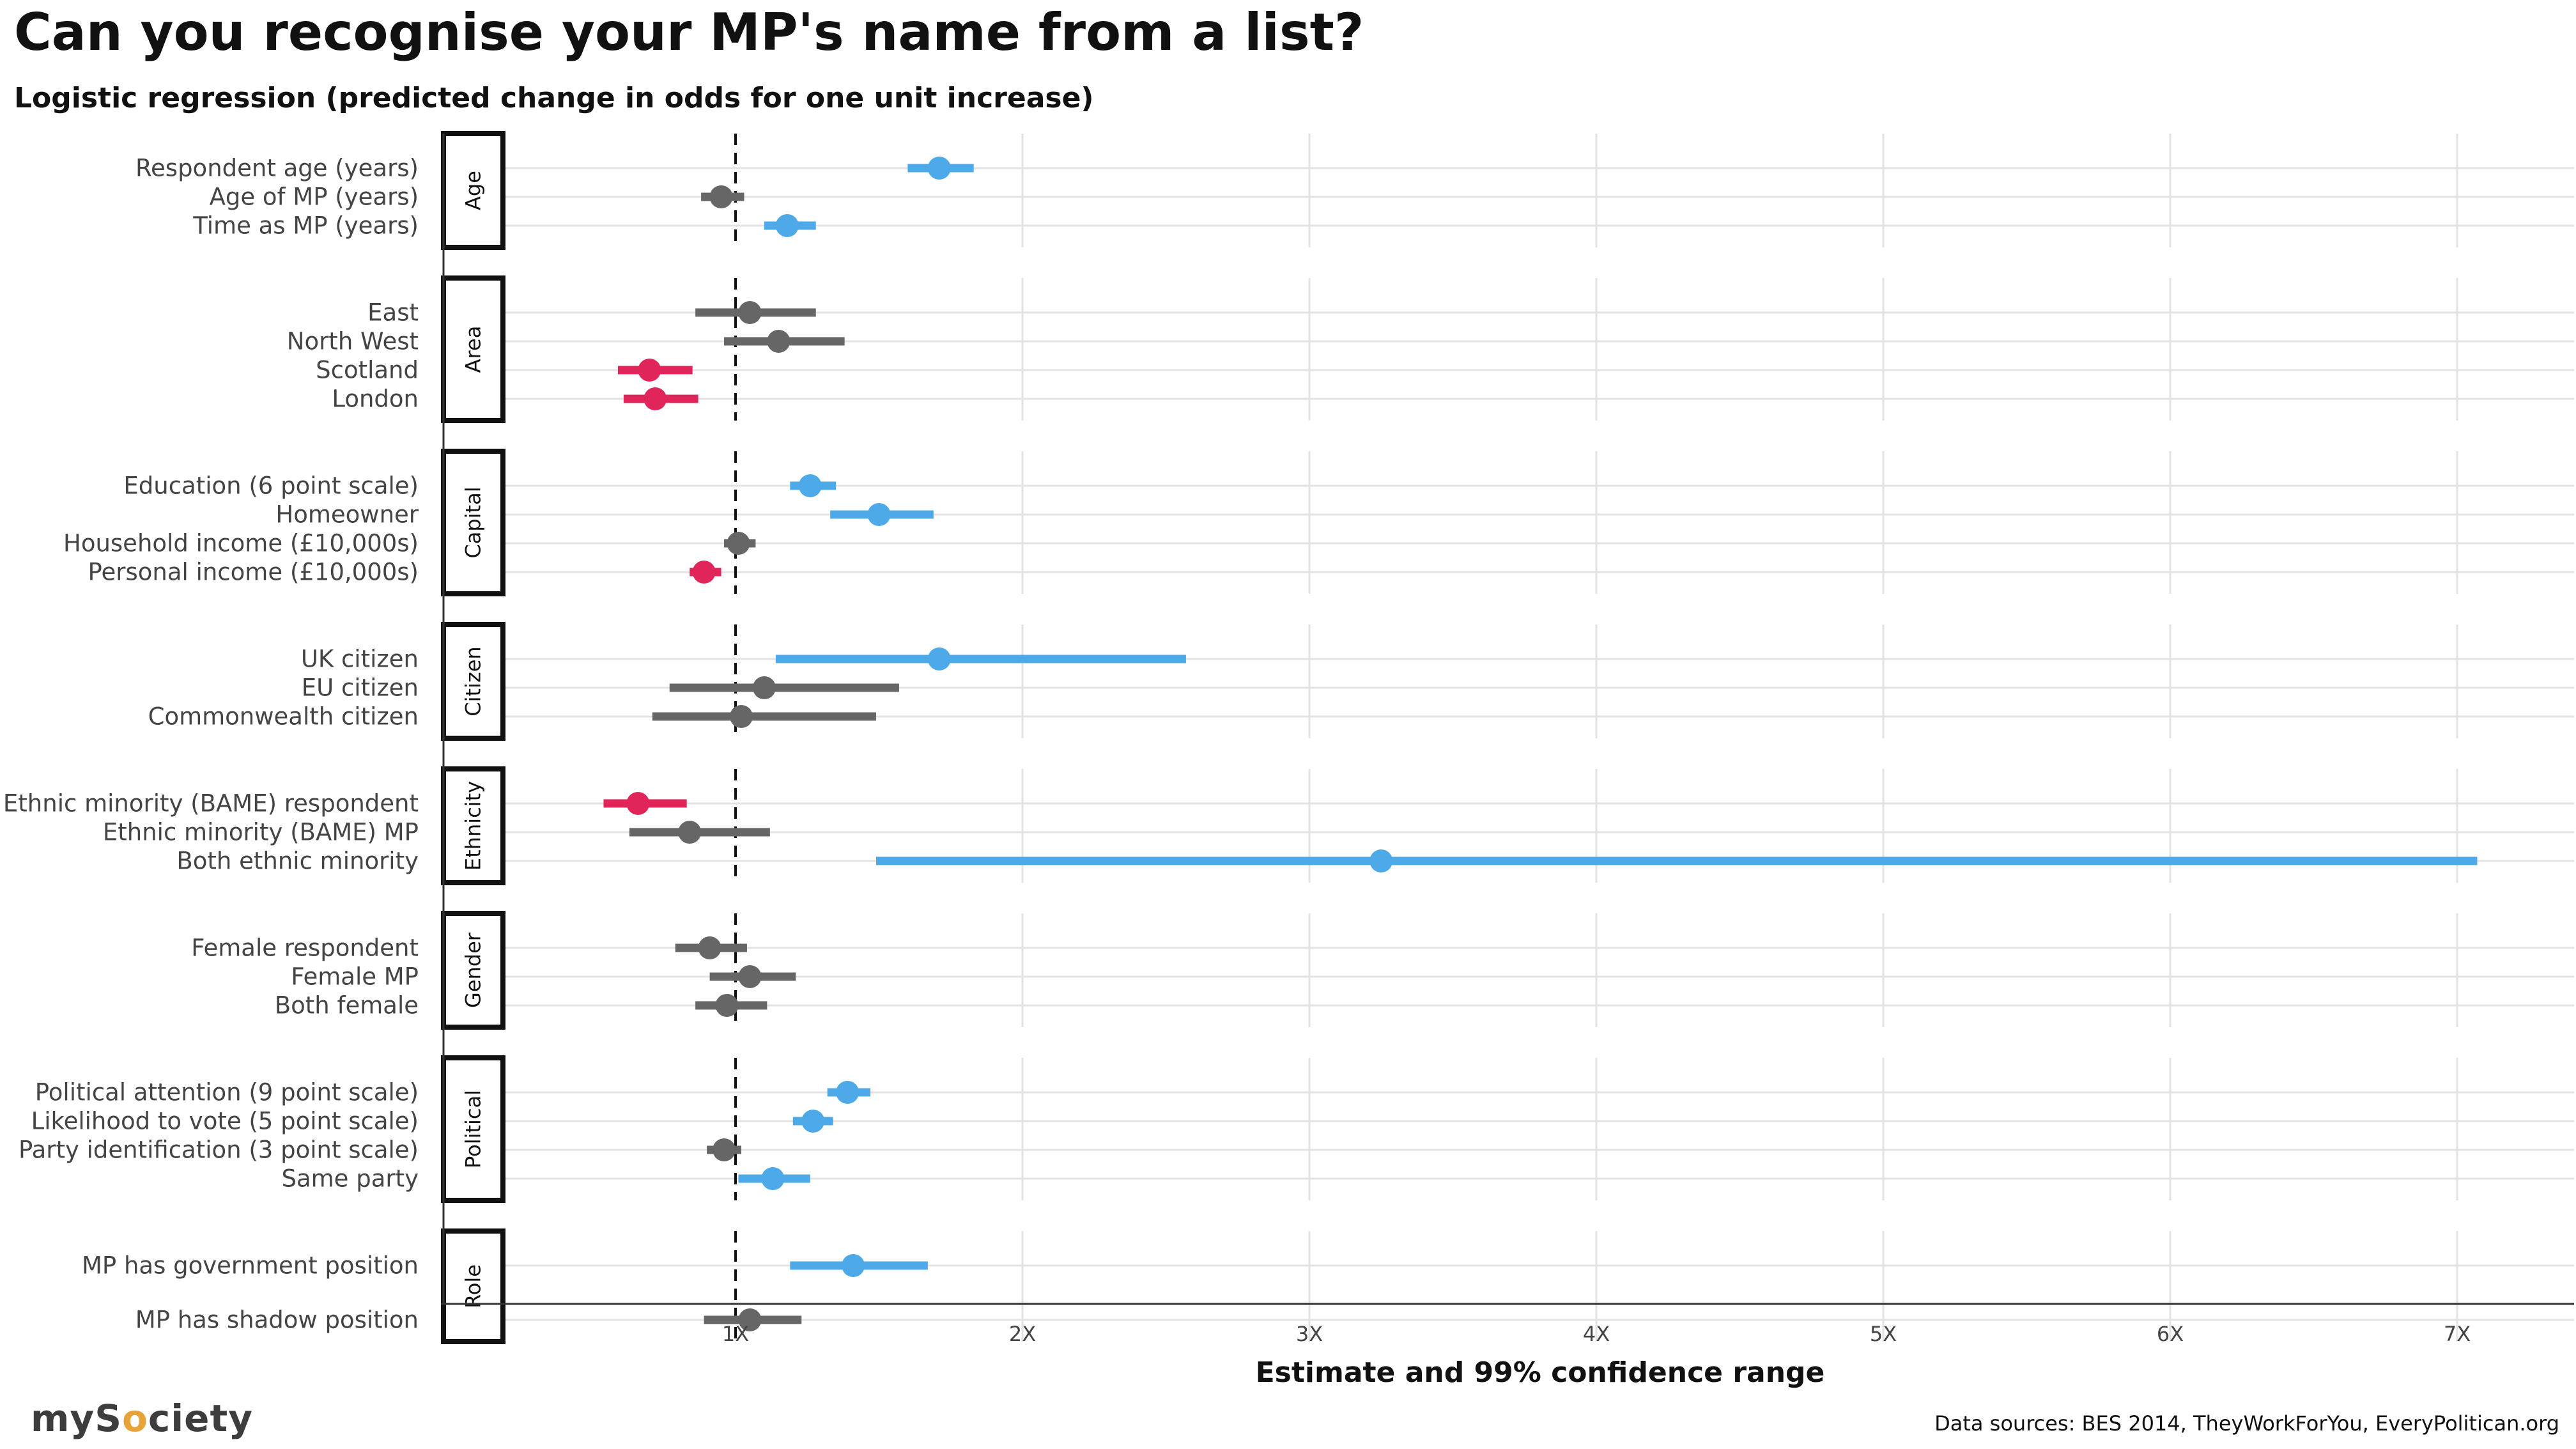 The width and height of the screenshot is (2576, 1449). I want to click on row-label: Both female, so click(347, 1005).